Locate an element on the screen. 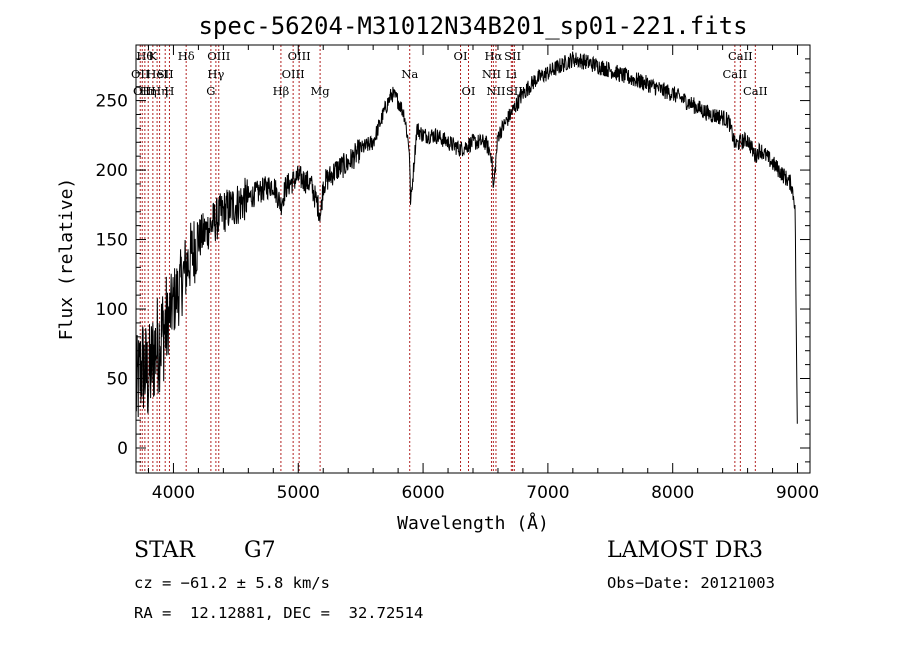 The width and height of the screenshot is (900, 649). y-tick-label-2: 100 is located at coordinates (112, 310).